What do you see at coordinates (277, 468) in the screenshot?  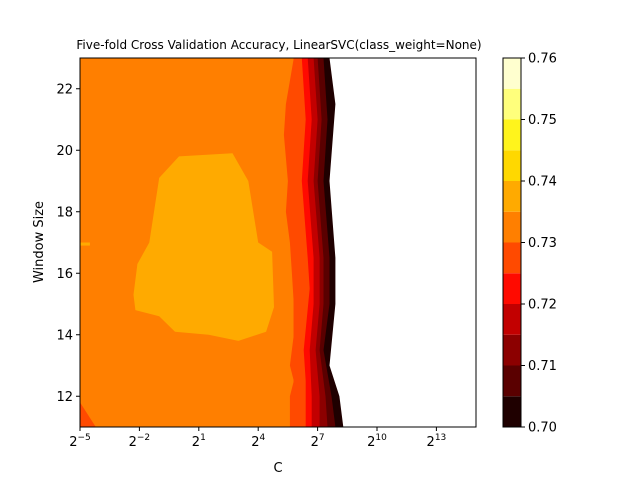 I see `x-axis-label: C` at bounding box center [277, 468].